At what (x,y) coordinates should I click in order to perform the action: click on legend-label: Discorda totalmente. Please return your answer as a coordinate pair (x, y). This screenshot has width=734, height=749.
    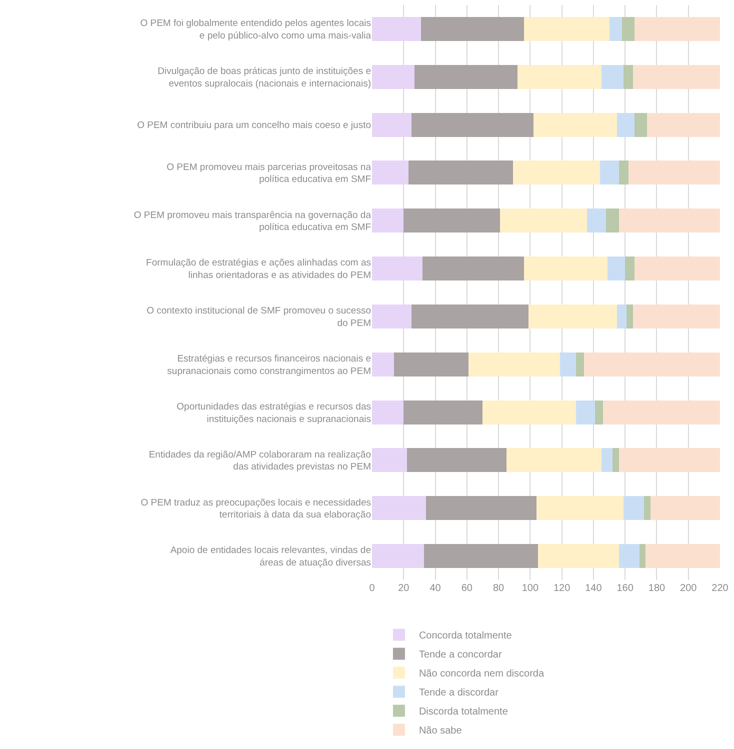
    Looking at the image, I should click on (463, 712).